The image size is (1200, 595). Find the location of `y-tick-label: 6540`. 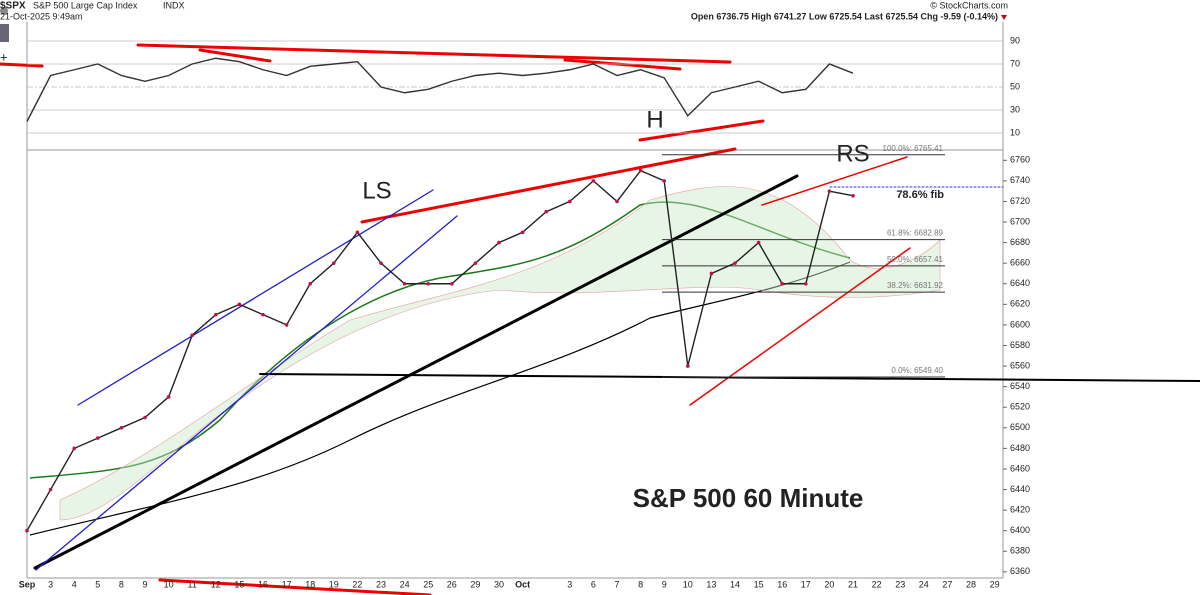

y-tick-label: 6540 is located at coordinates (1020, 386).